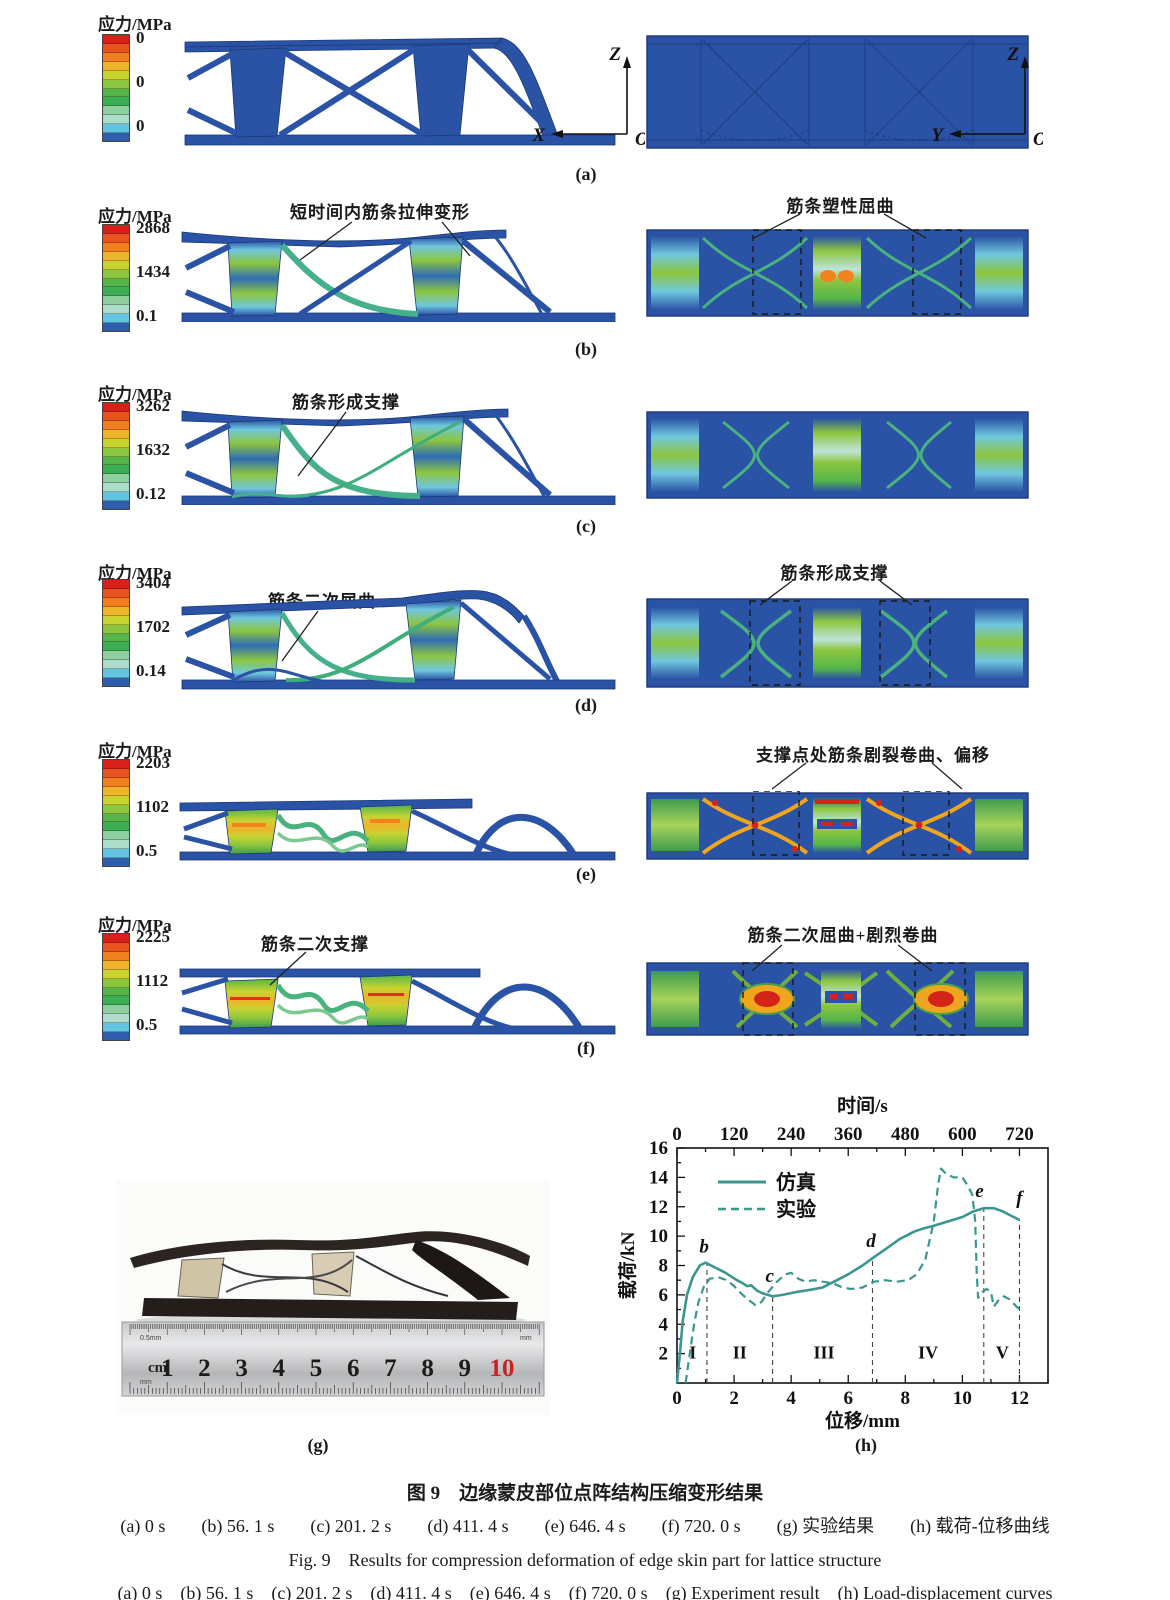  What do you see at coordinates (658, 1148) in the screenshot?
I see `svg-text: 16` at bounding box center [658, 1148].